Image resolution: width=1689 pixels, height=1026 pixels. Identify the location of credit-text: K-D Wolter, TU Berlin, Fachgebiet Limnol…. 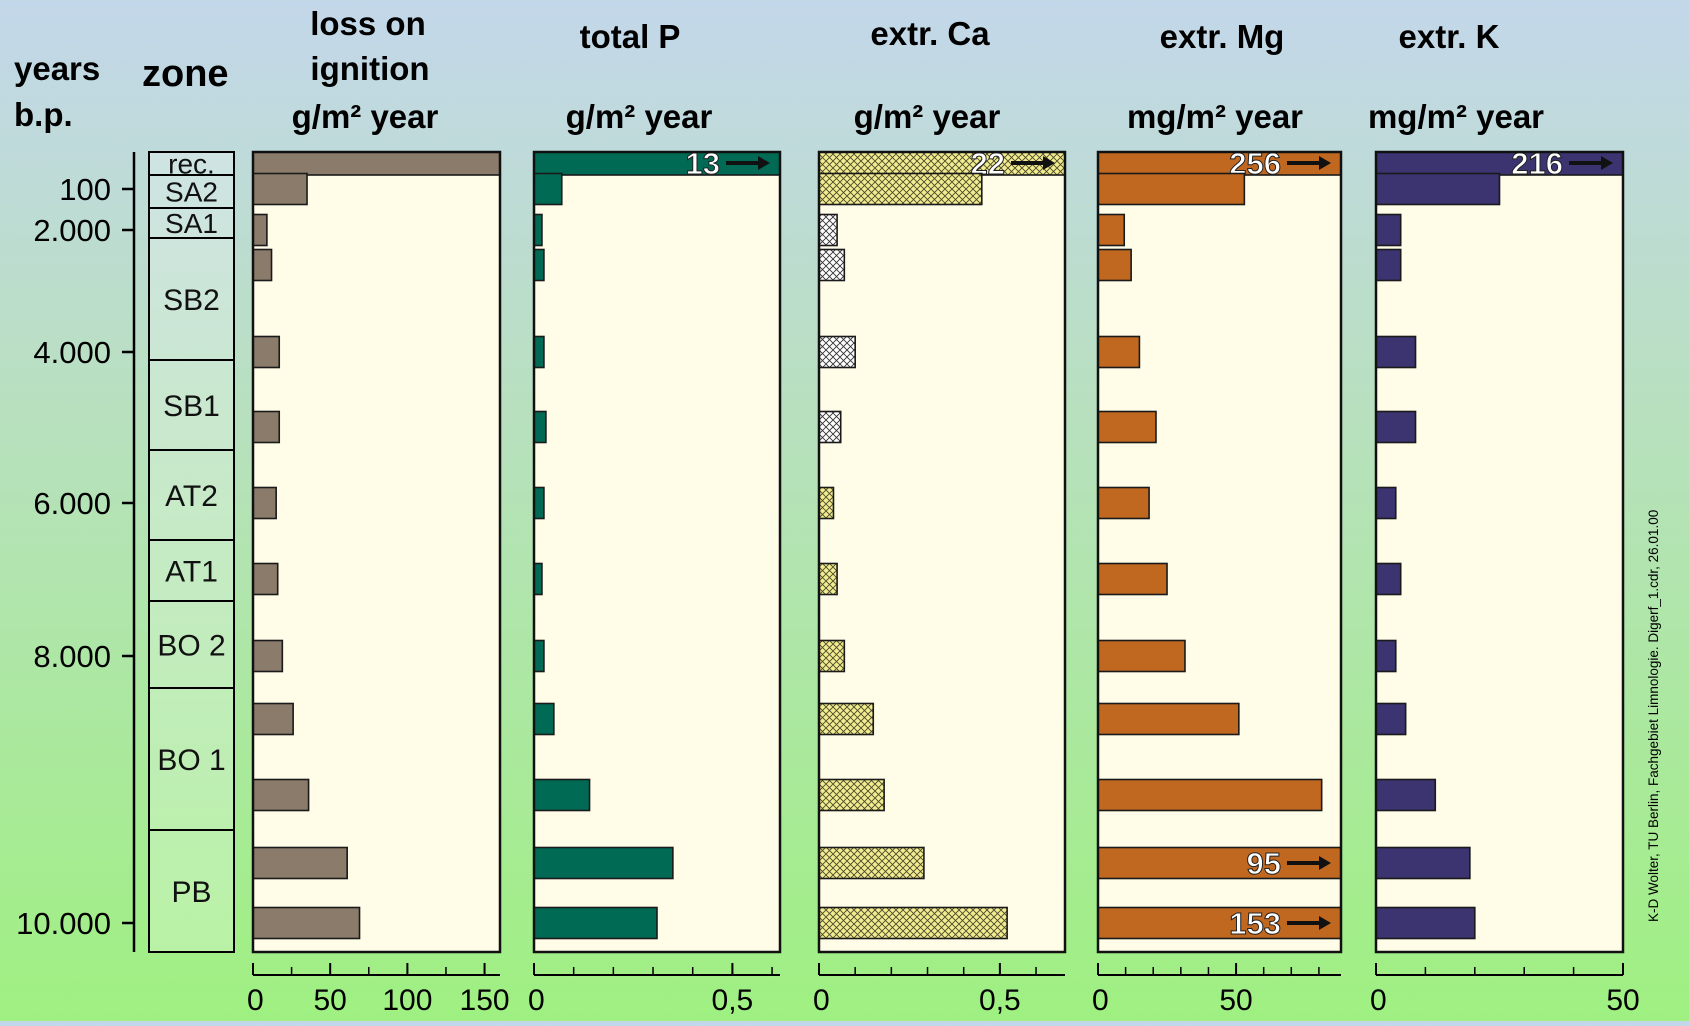
(1653, 716).